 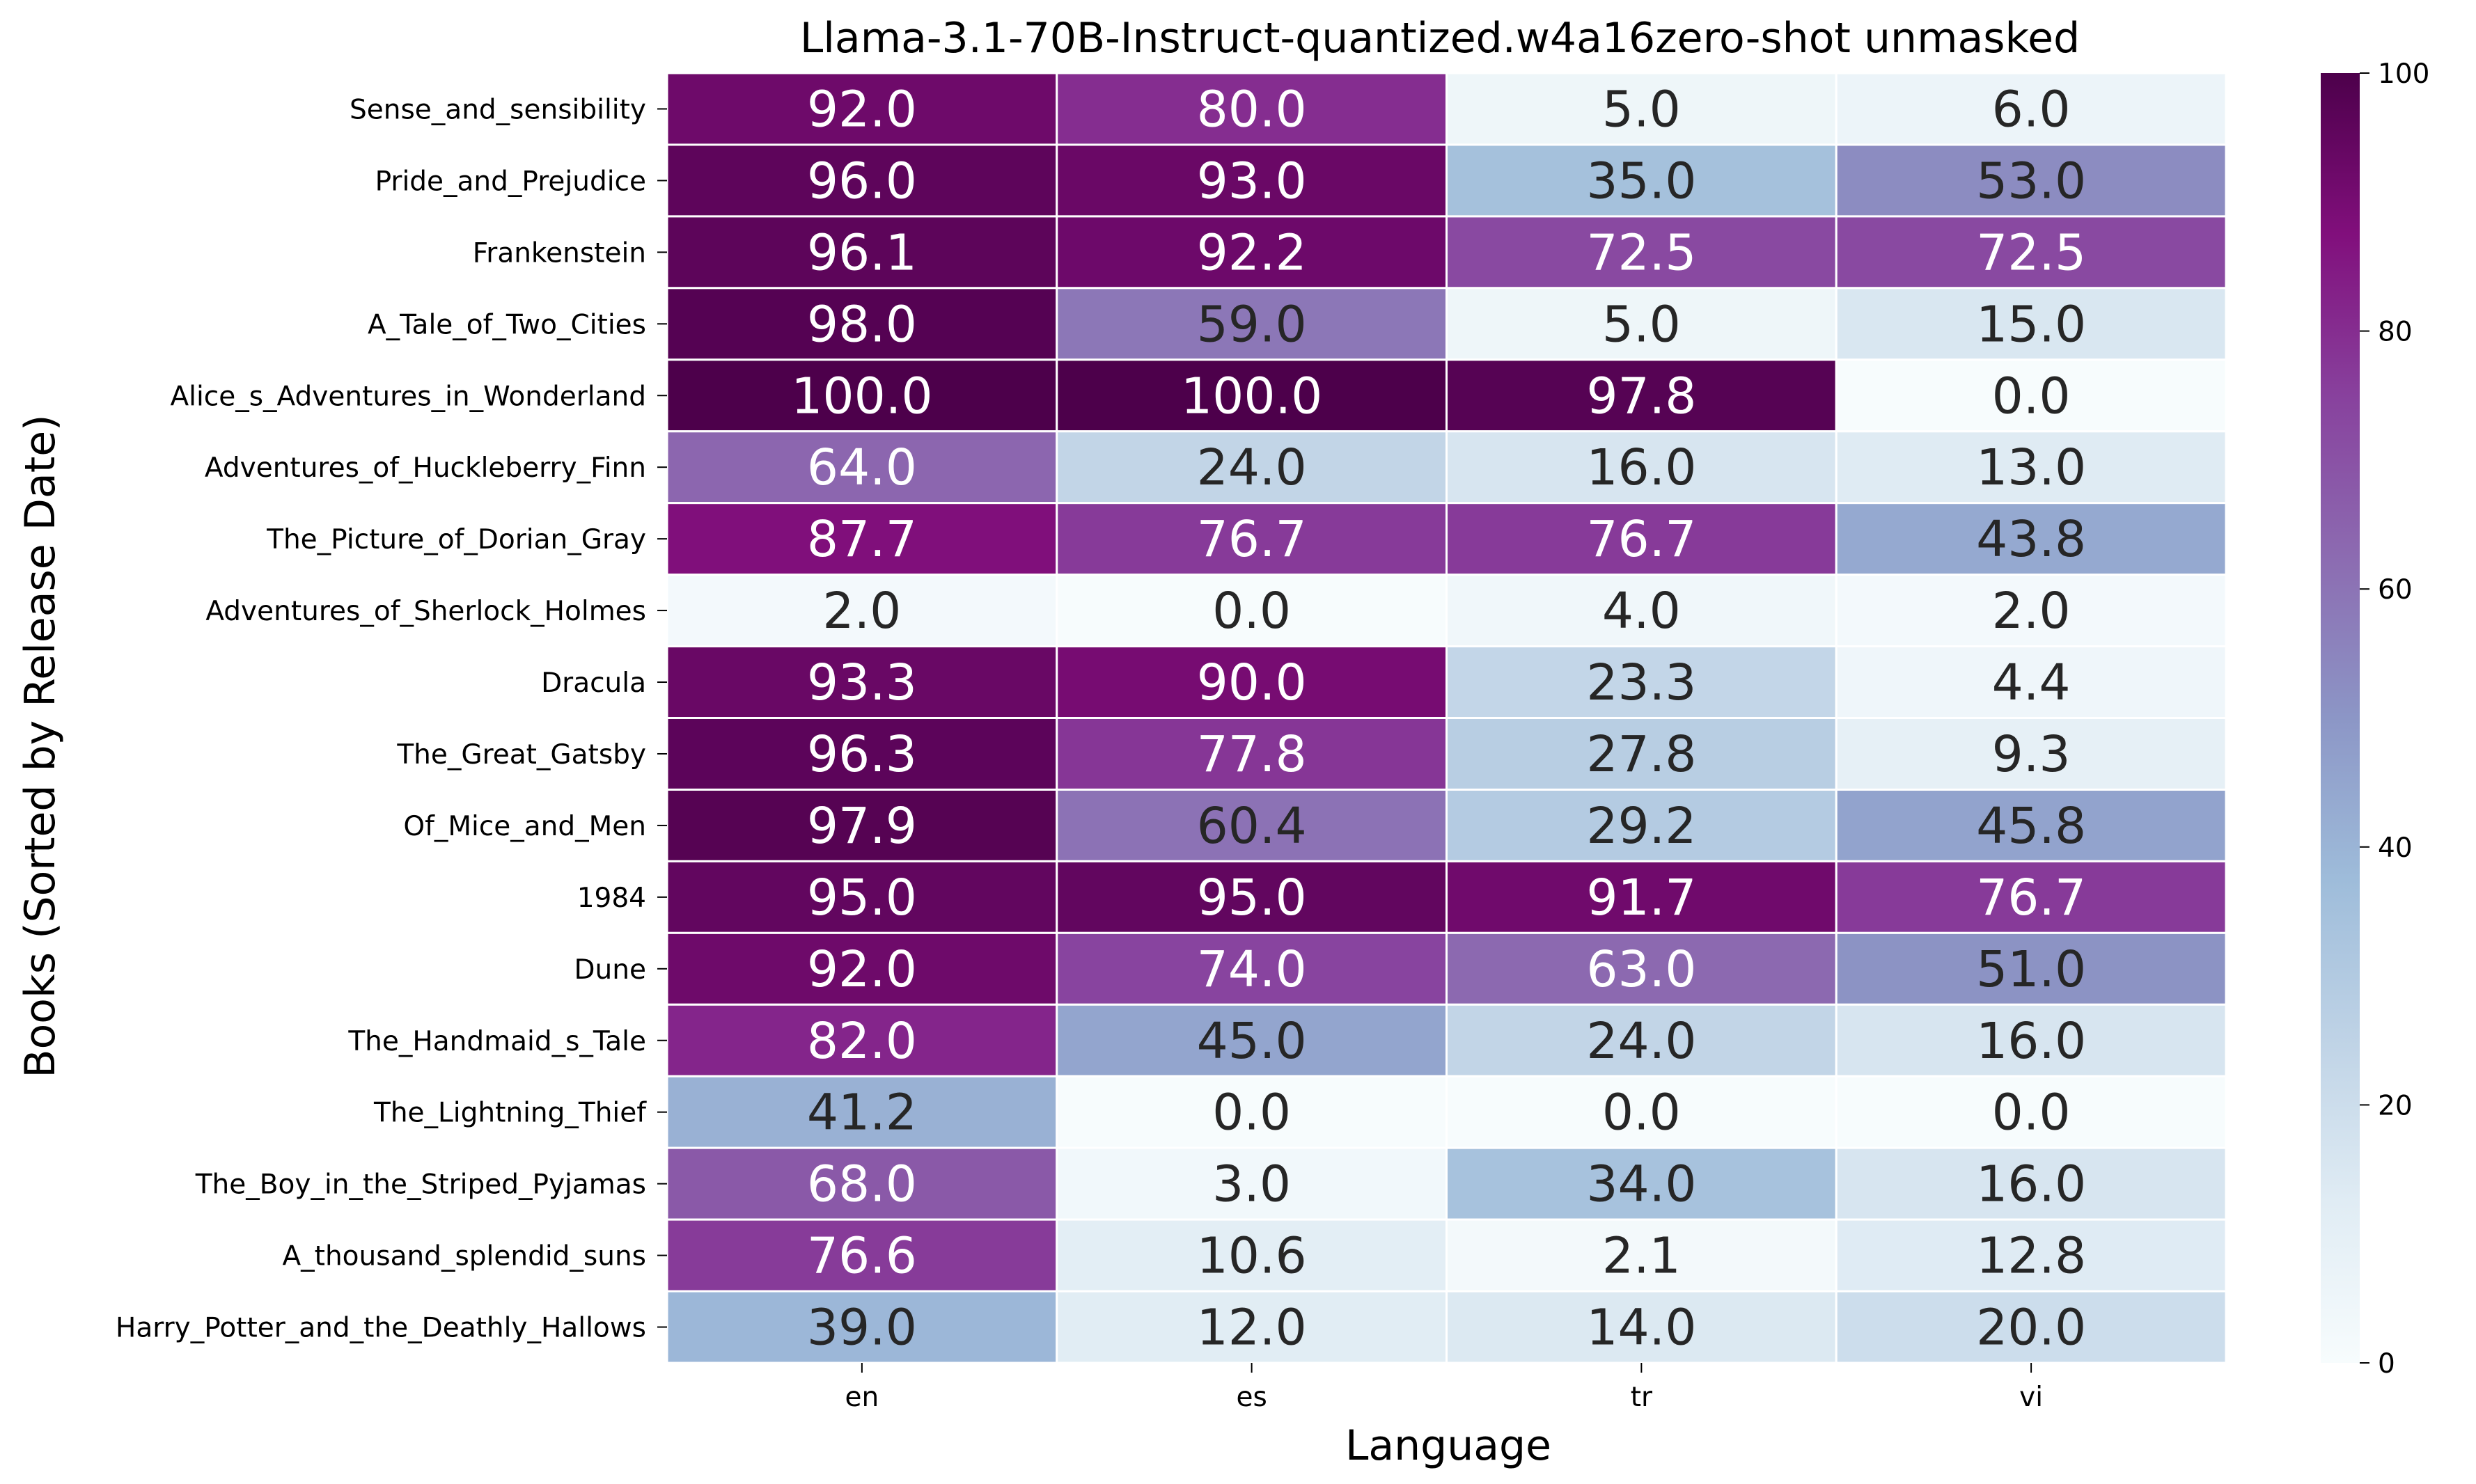 What do you see at coordinates (456, 539) in the screenshot?
I see `y-tick-label: The_Picture_of_Dorian_Gray` at bounding box center [456, 539].